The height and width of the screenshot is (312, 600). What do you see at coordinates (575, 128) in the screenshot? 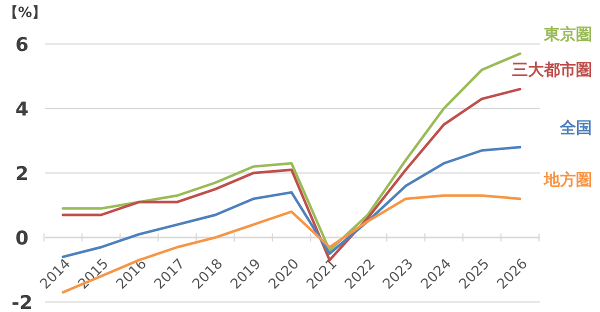
I see `text: 全国` at bounding box center [575, 128].